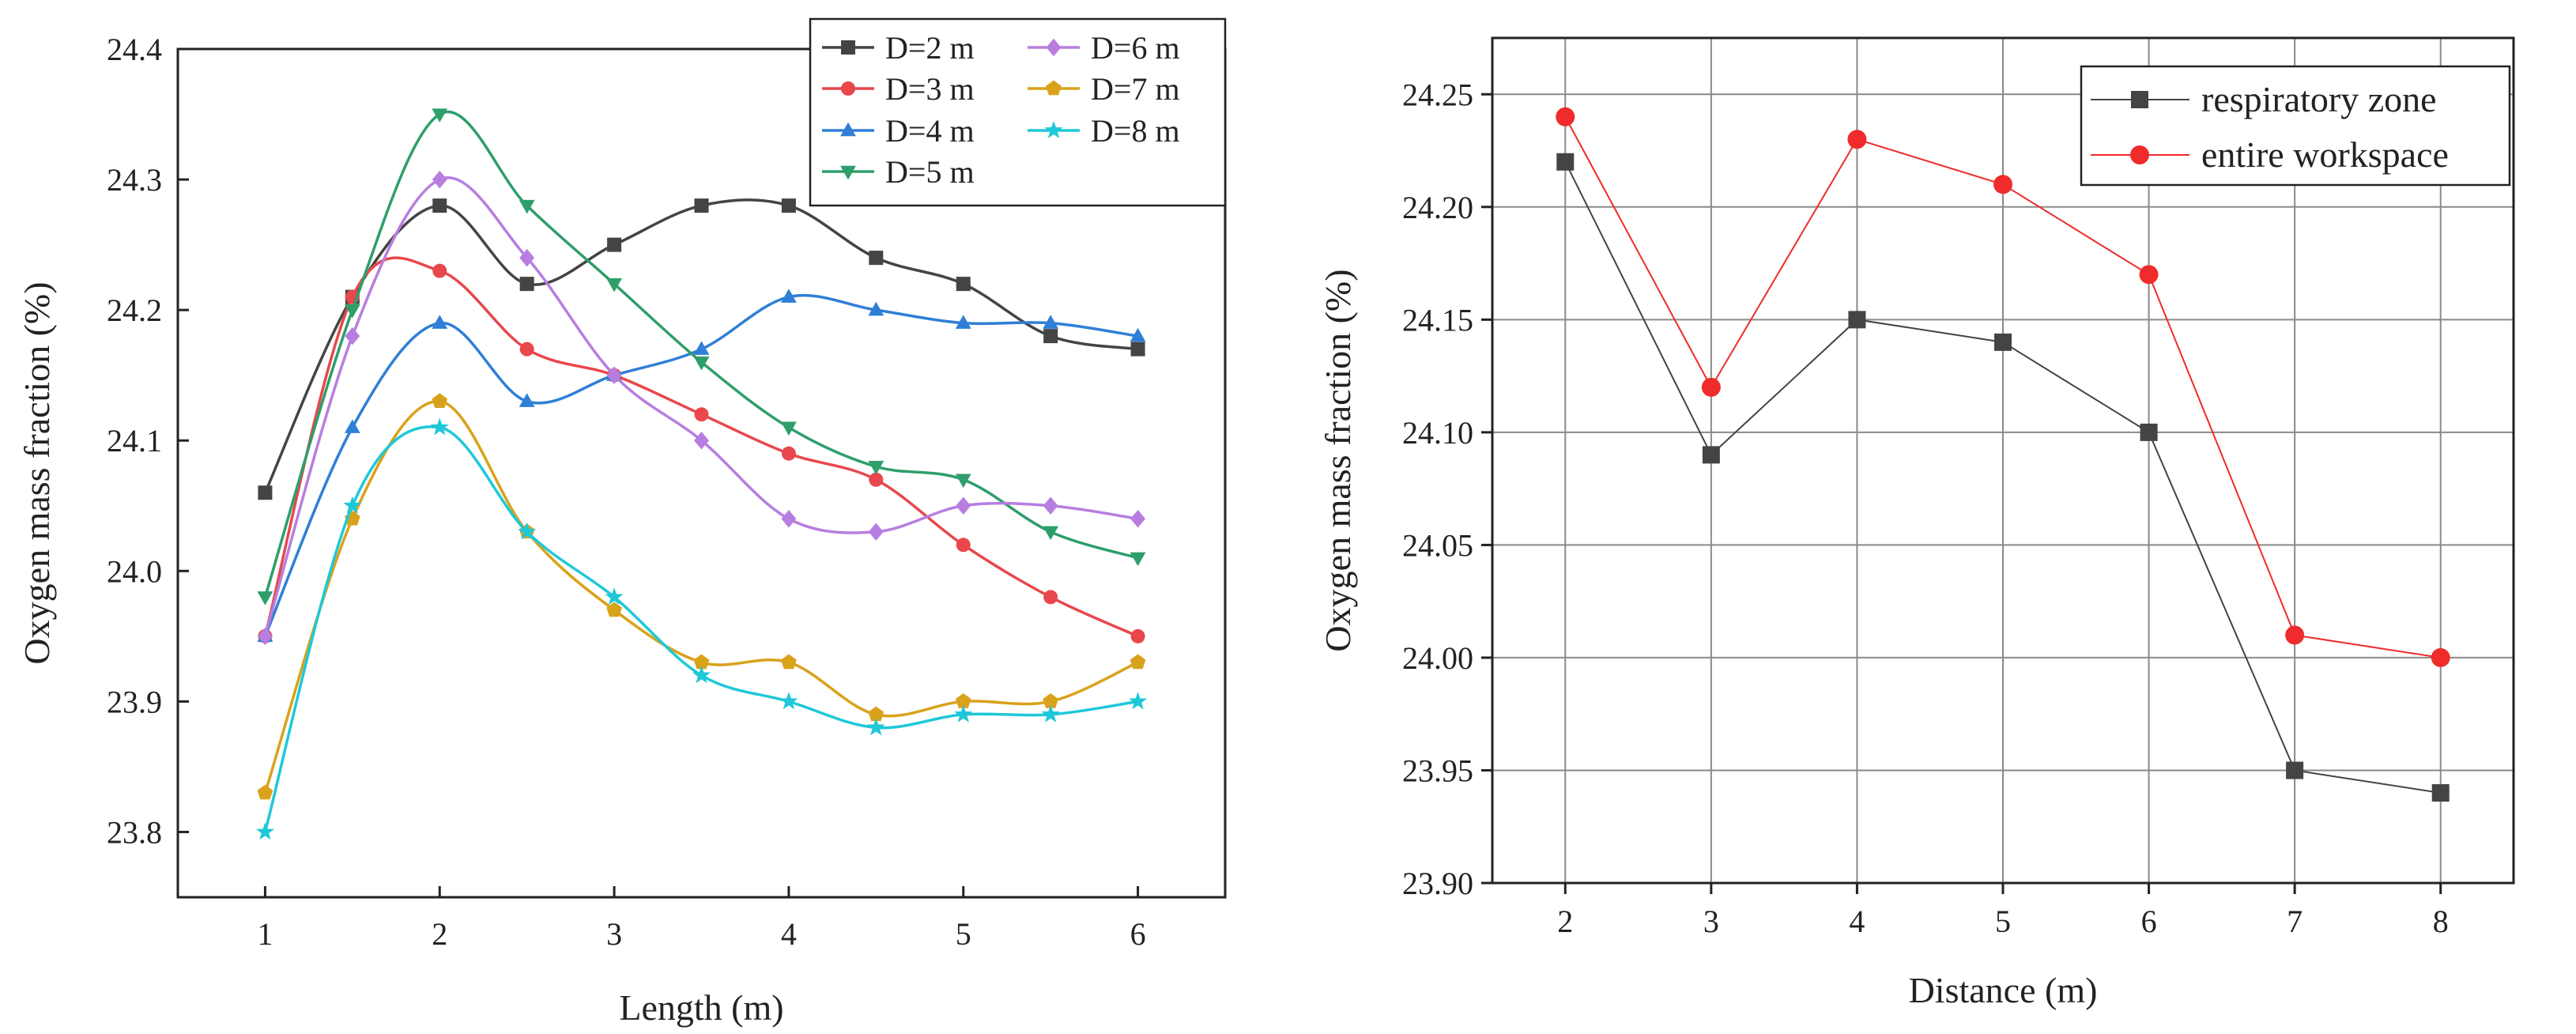 The image size is (2576, 1034). I want to click on legend: D=2 m D=3 m D=4 m D=5 m D=6 m D=7 m D=8 m, so click(1018, 112).